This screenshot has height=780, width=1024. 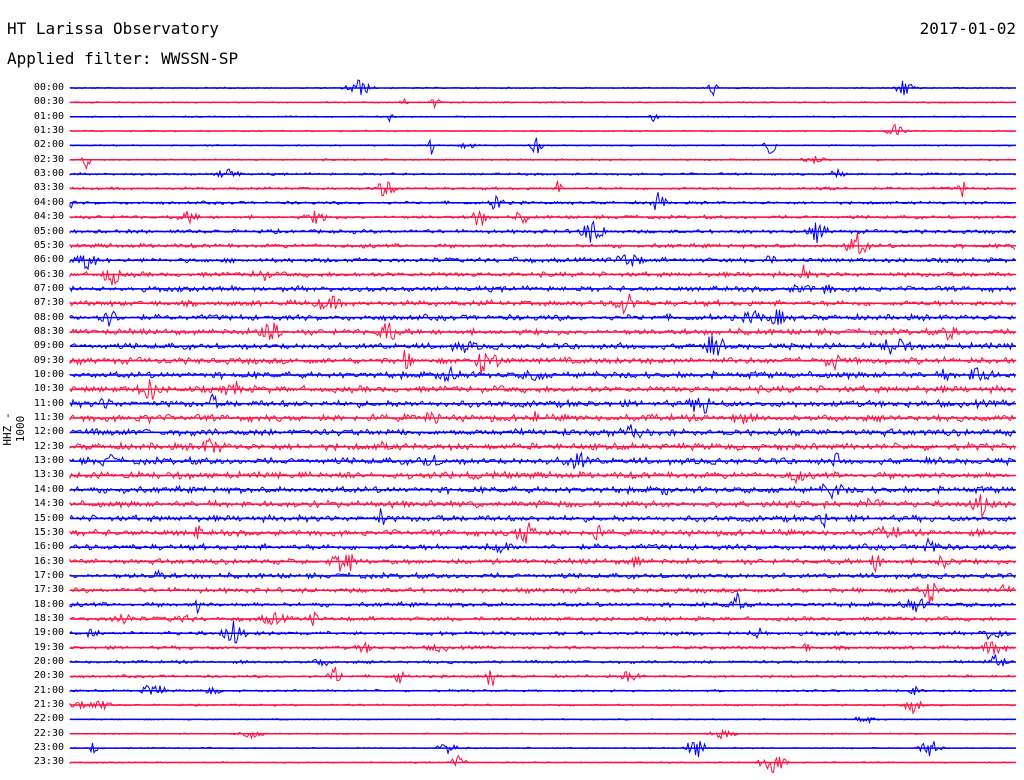 What do you see at coordinates (48, 475) in the screenshot?
I see `time-label: 13:30` at bounding box center [48, 475].